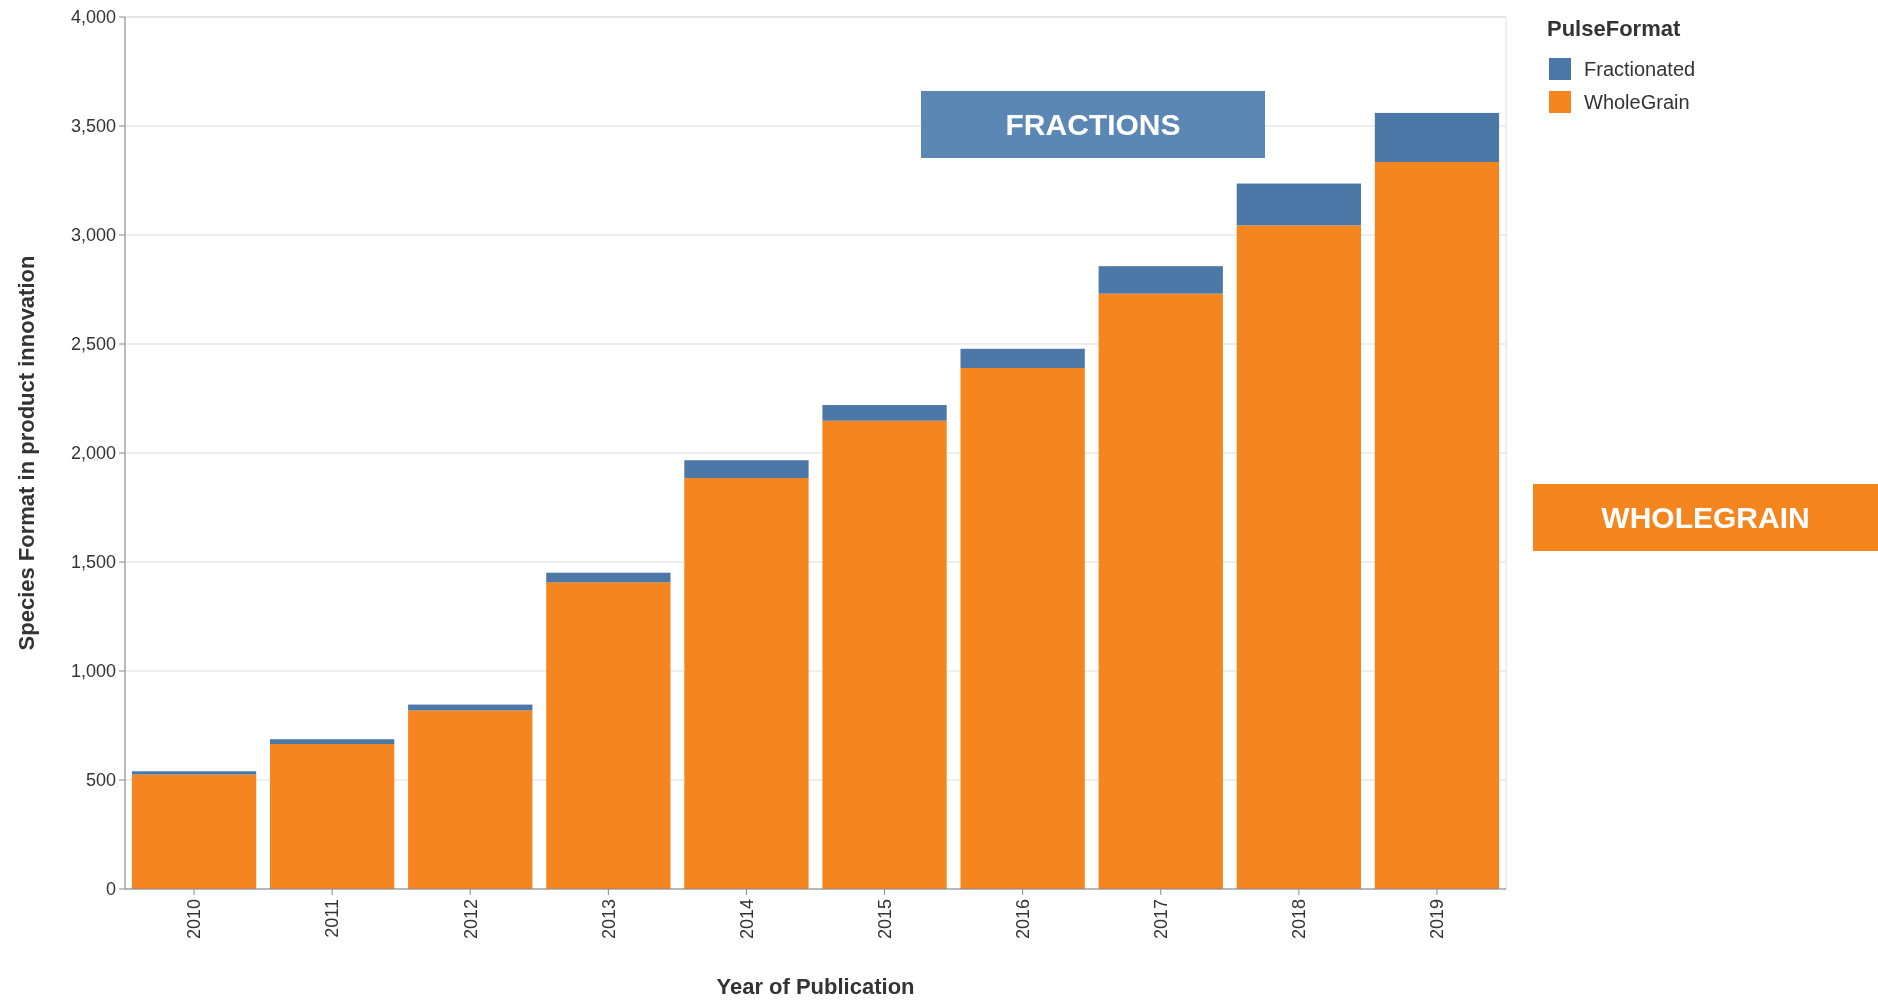  What do you see at coordinates (1614, 28) in the screenshot?
I see `legend-title: PulseFormat` at bounding box center [1614, 28].